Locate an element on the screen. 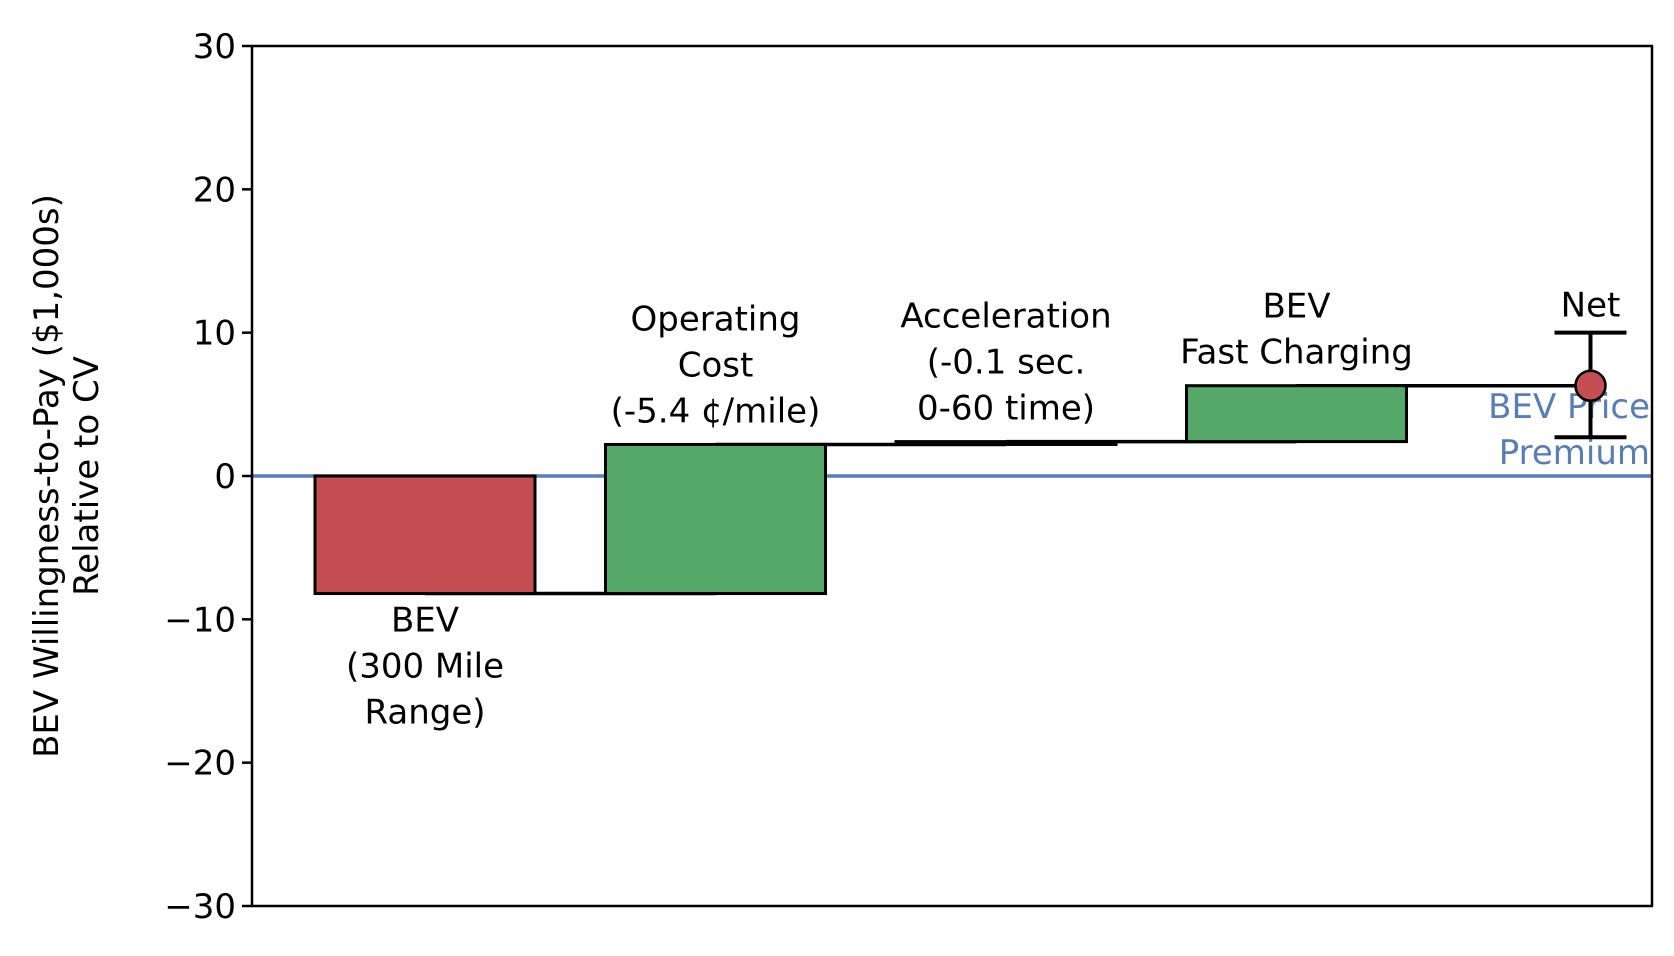 The image size is (1674, 956). y-tick-label: 0 is located at coordinates (225, 477).